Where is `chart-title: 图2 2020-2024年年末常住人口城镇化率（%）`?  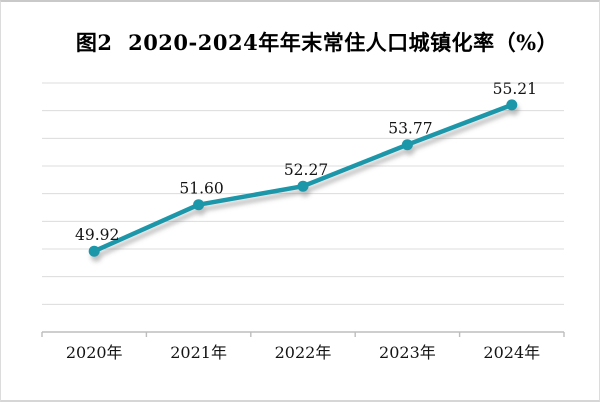 chart-title: 图2 2020-2024年年末常住人口城镇化率（%） is located at coordinates (317, 42).